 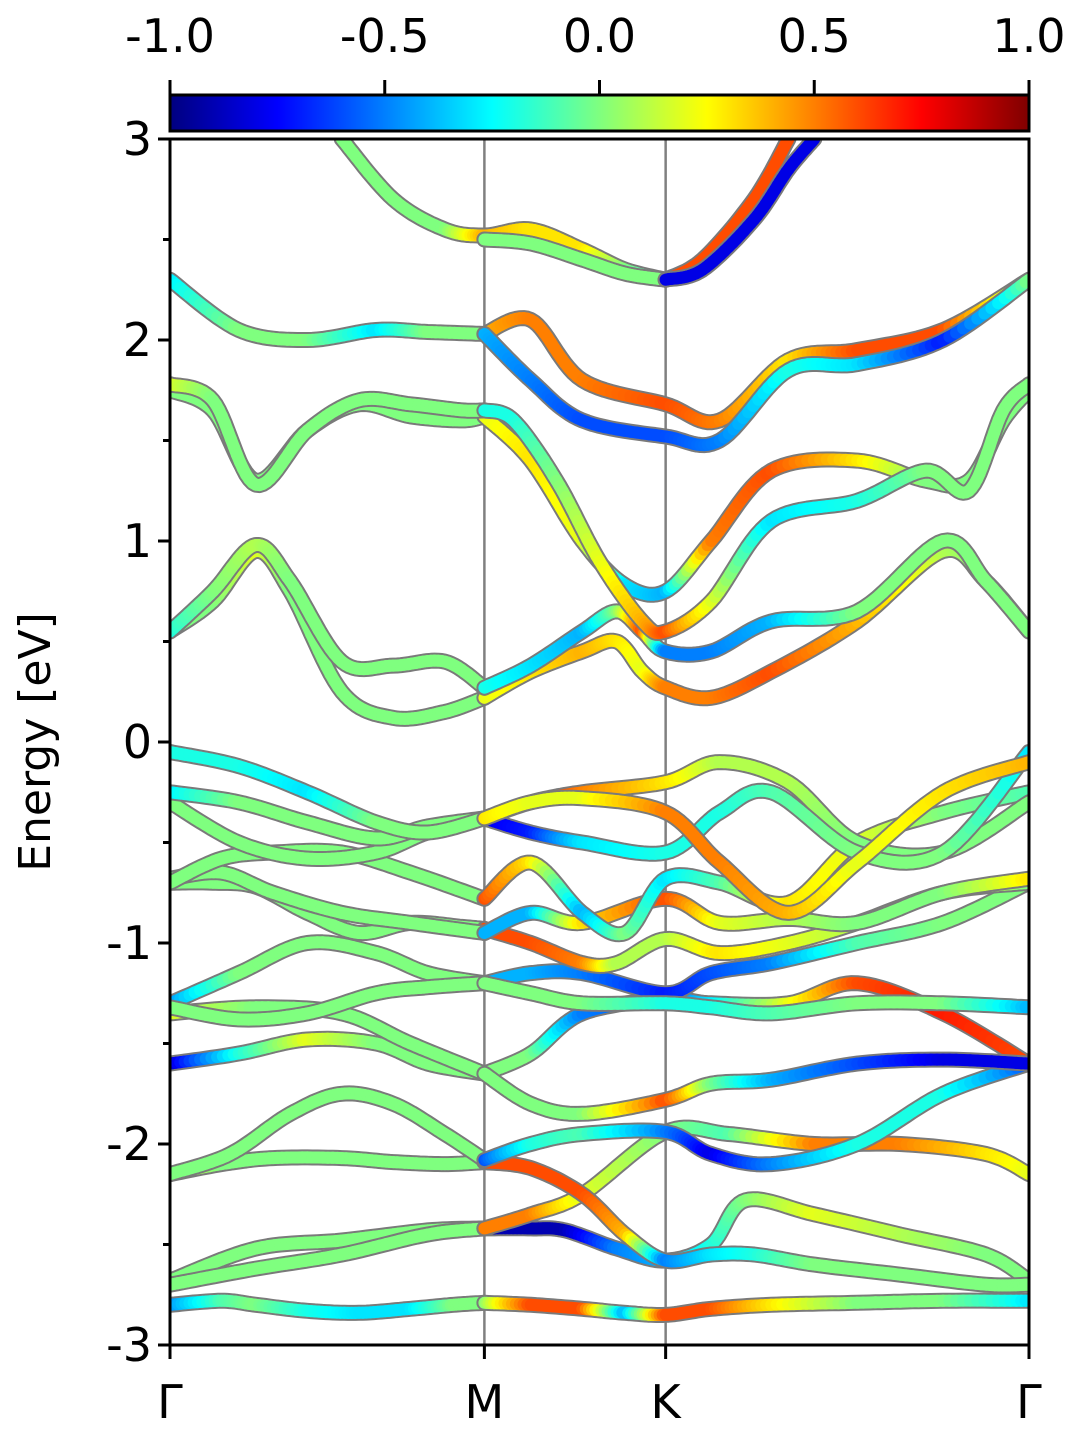 I want to click on y-tick-label: -2, so click(x=129, y=1144).